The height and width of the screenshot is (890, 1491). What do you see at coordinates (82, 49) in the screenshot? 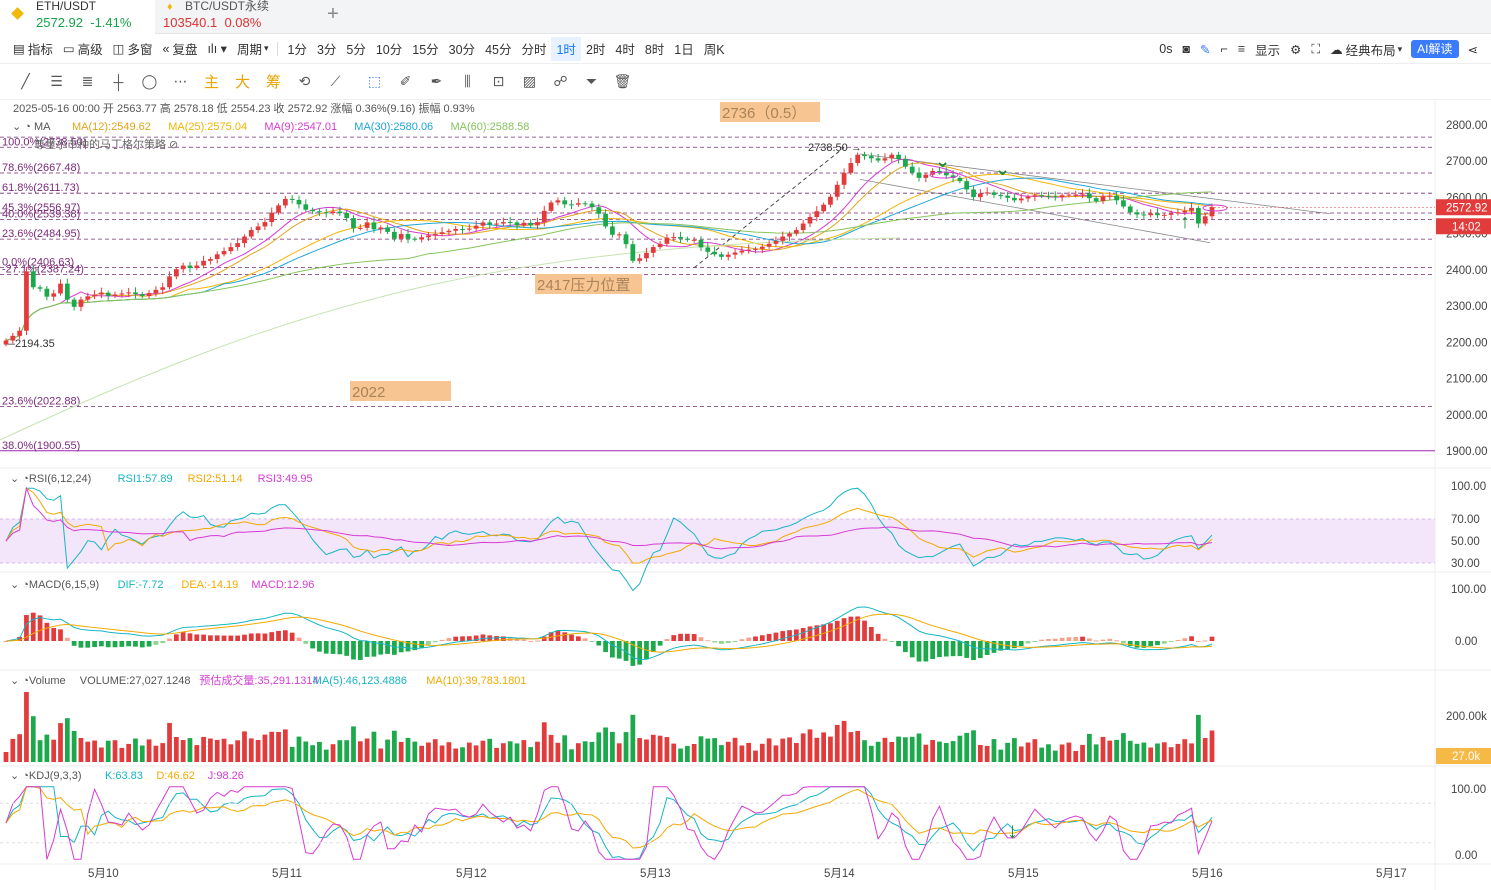
I see `advanced-button: ▭ 高级` at bounding box center [82, 49].